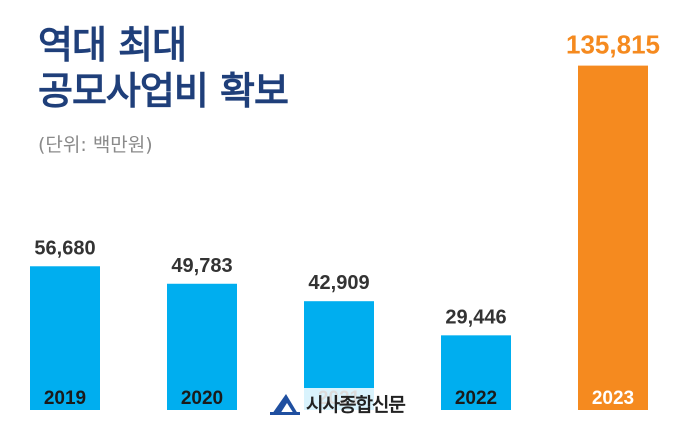 This screenshot has height=430, width=680. Describe the element at coordinates (95, 145) in the screenshot. I see `unit-label: (단위: 백만원)` at that location.